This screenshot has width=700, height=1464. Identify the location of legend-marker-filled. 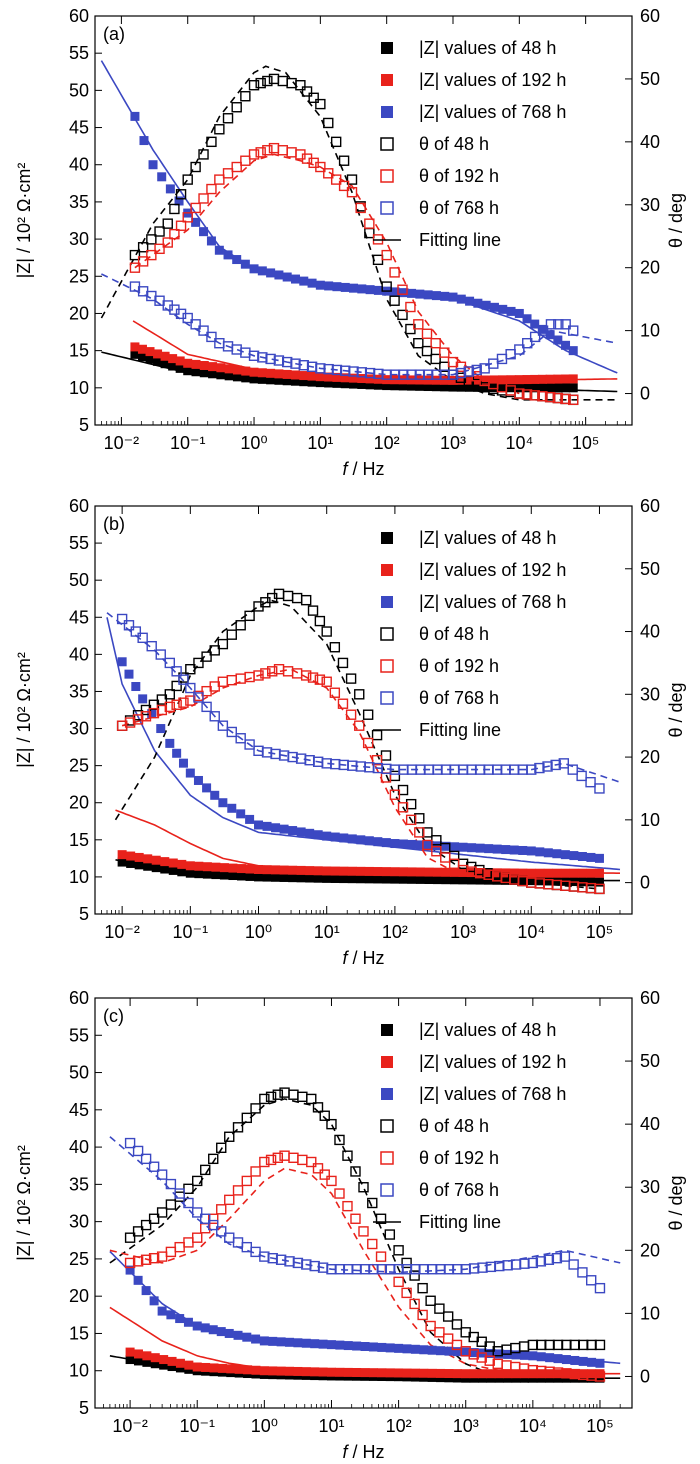
(387, 112).